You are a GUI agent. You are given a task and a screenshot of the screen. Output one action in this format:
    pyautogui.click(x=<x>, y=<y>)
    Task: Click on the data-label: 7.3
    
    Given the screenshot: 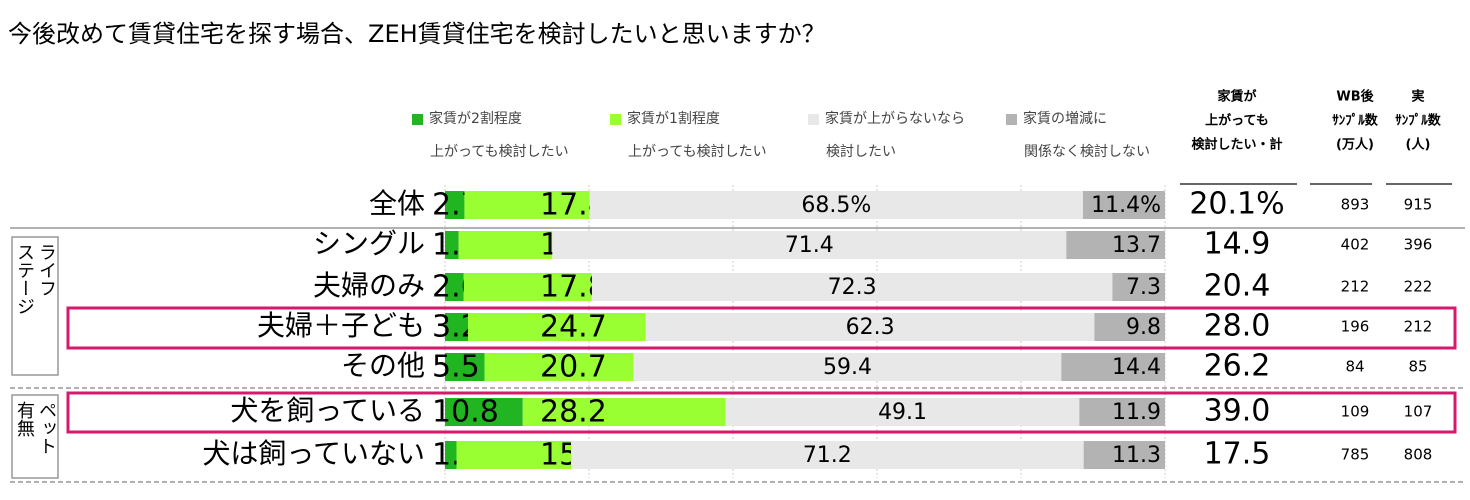 What is the action you would take?
    pyautogui.click(x=1143, y=287)
    